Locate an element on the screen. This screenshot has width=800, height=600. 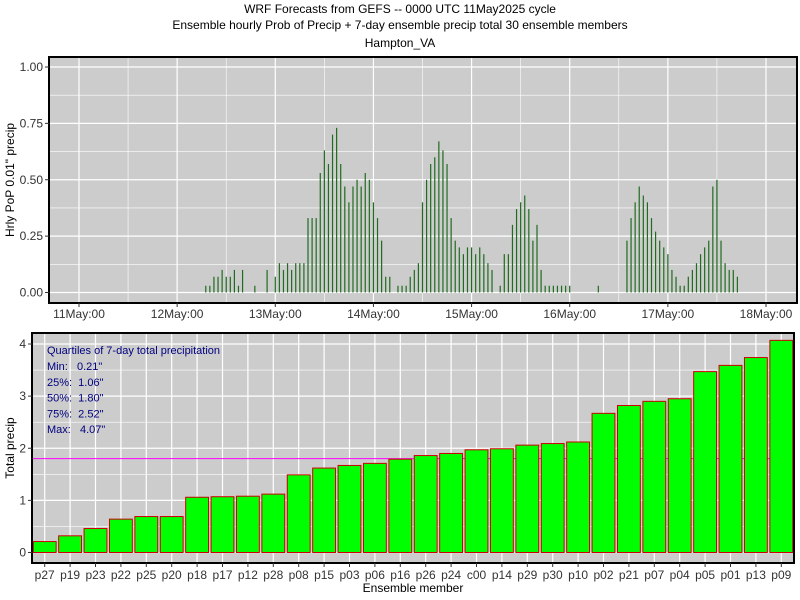
precip-bar-p28 is located at coordinates (273, 523).